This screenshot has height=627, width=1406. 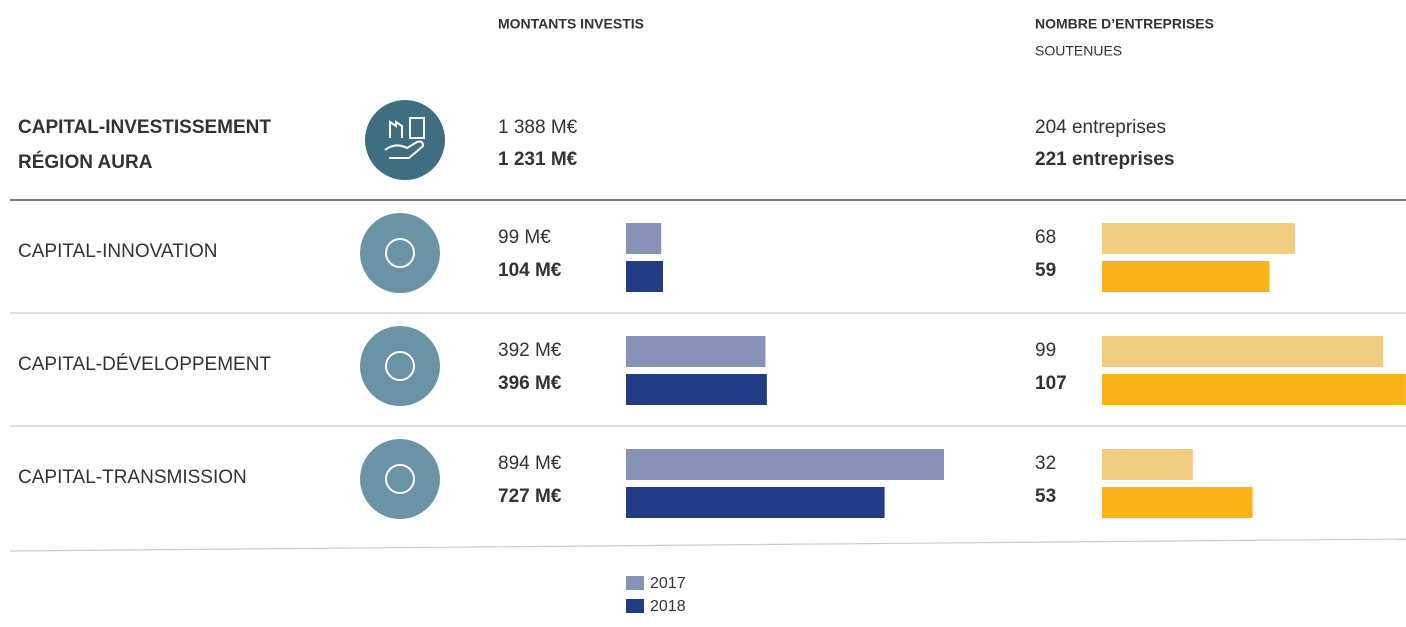 I want to click on total-amount: 1 231 M€, so click(x=538, y=159).